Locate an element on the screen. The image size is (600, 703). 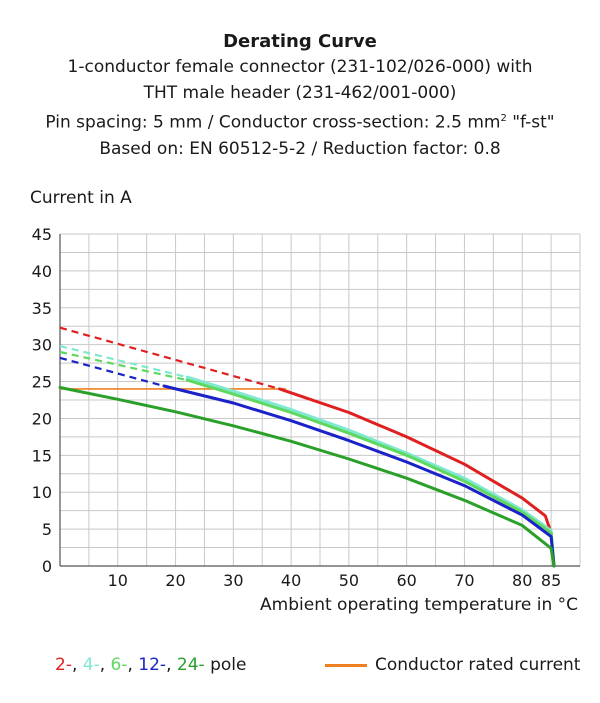
legend-pole-8: 24- is located at coordinates (190, 665).